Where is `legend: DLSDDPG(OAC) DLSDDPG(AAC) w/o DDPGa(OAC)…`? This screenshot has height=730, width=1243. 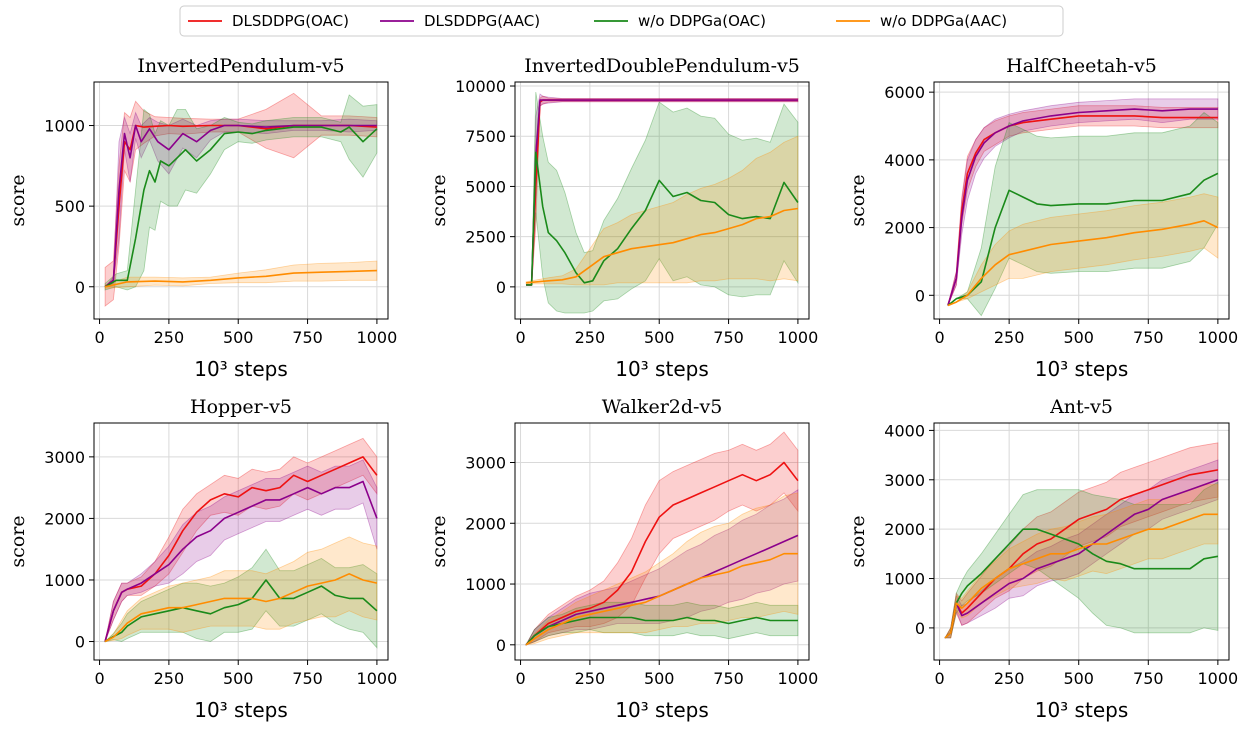 legend: DLSDDPG(OAC) DLSDDPG(AAC) w/o DDPGa(OAC)… is located at coordinates (621, 21).